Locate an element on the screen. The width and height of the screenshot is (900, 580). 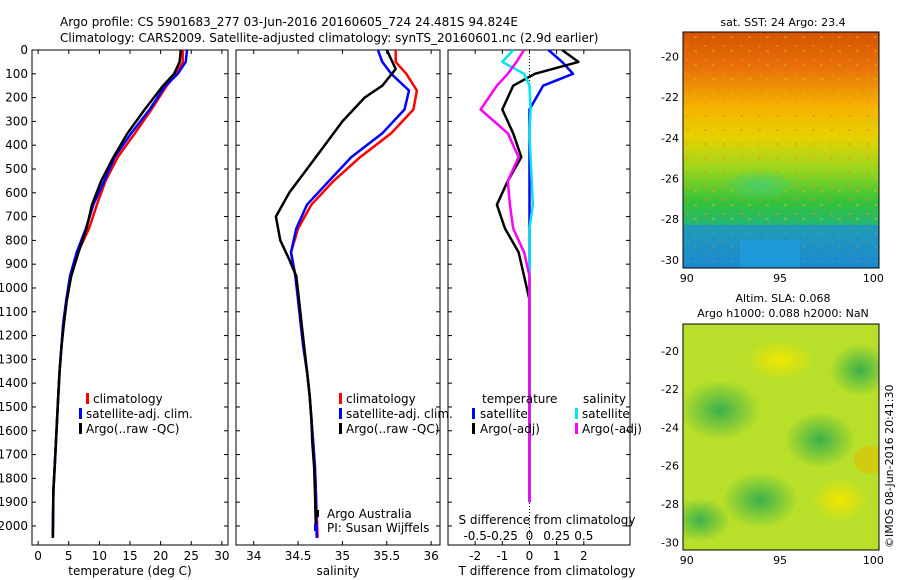
x-tick-label: -1 is located at coordinates (502, 556).